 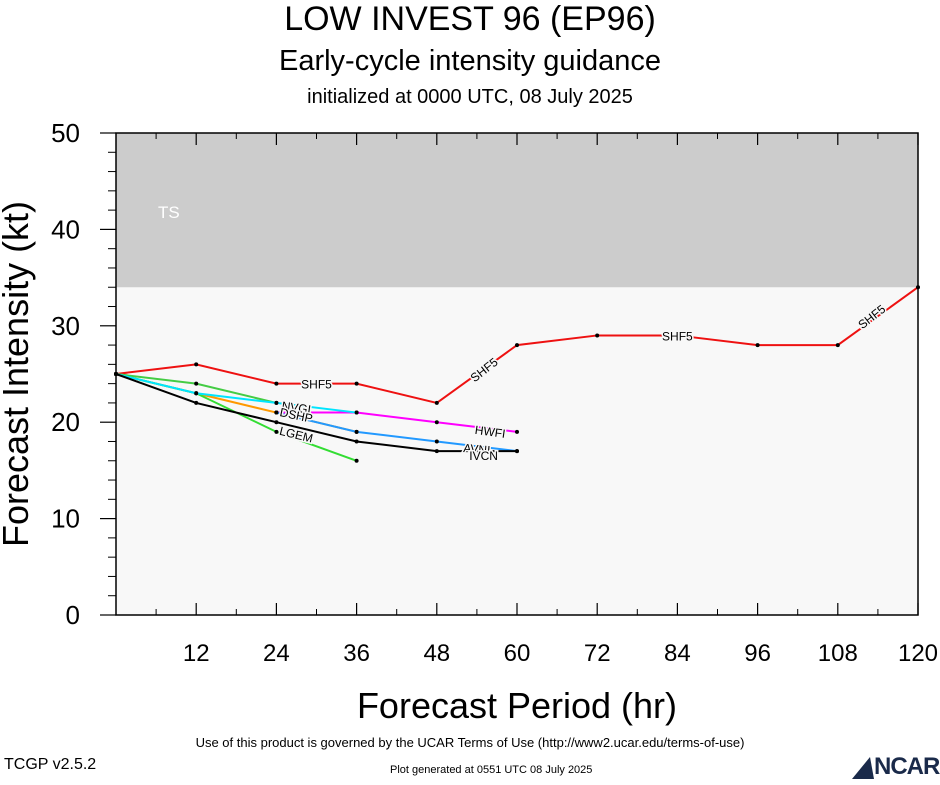 What do you see at coordinates (483, 456) in the screenshot?
I see `series-label-ivcn: IVCN` at bounding box center [483, 456].